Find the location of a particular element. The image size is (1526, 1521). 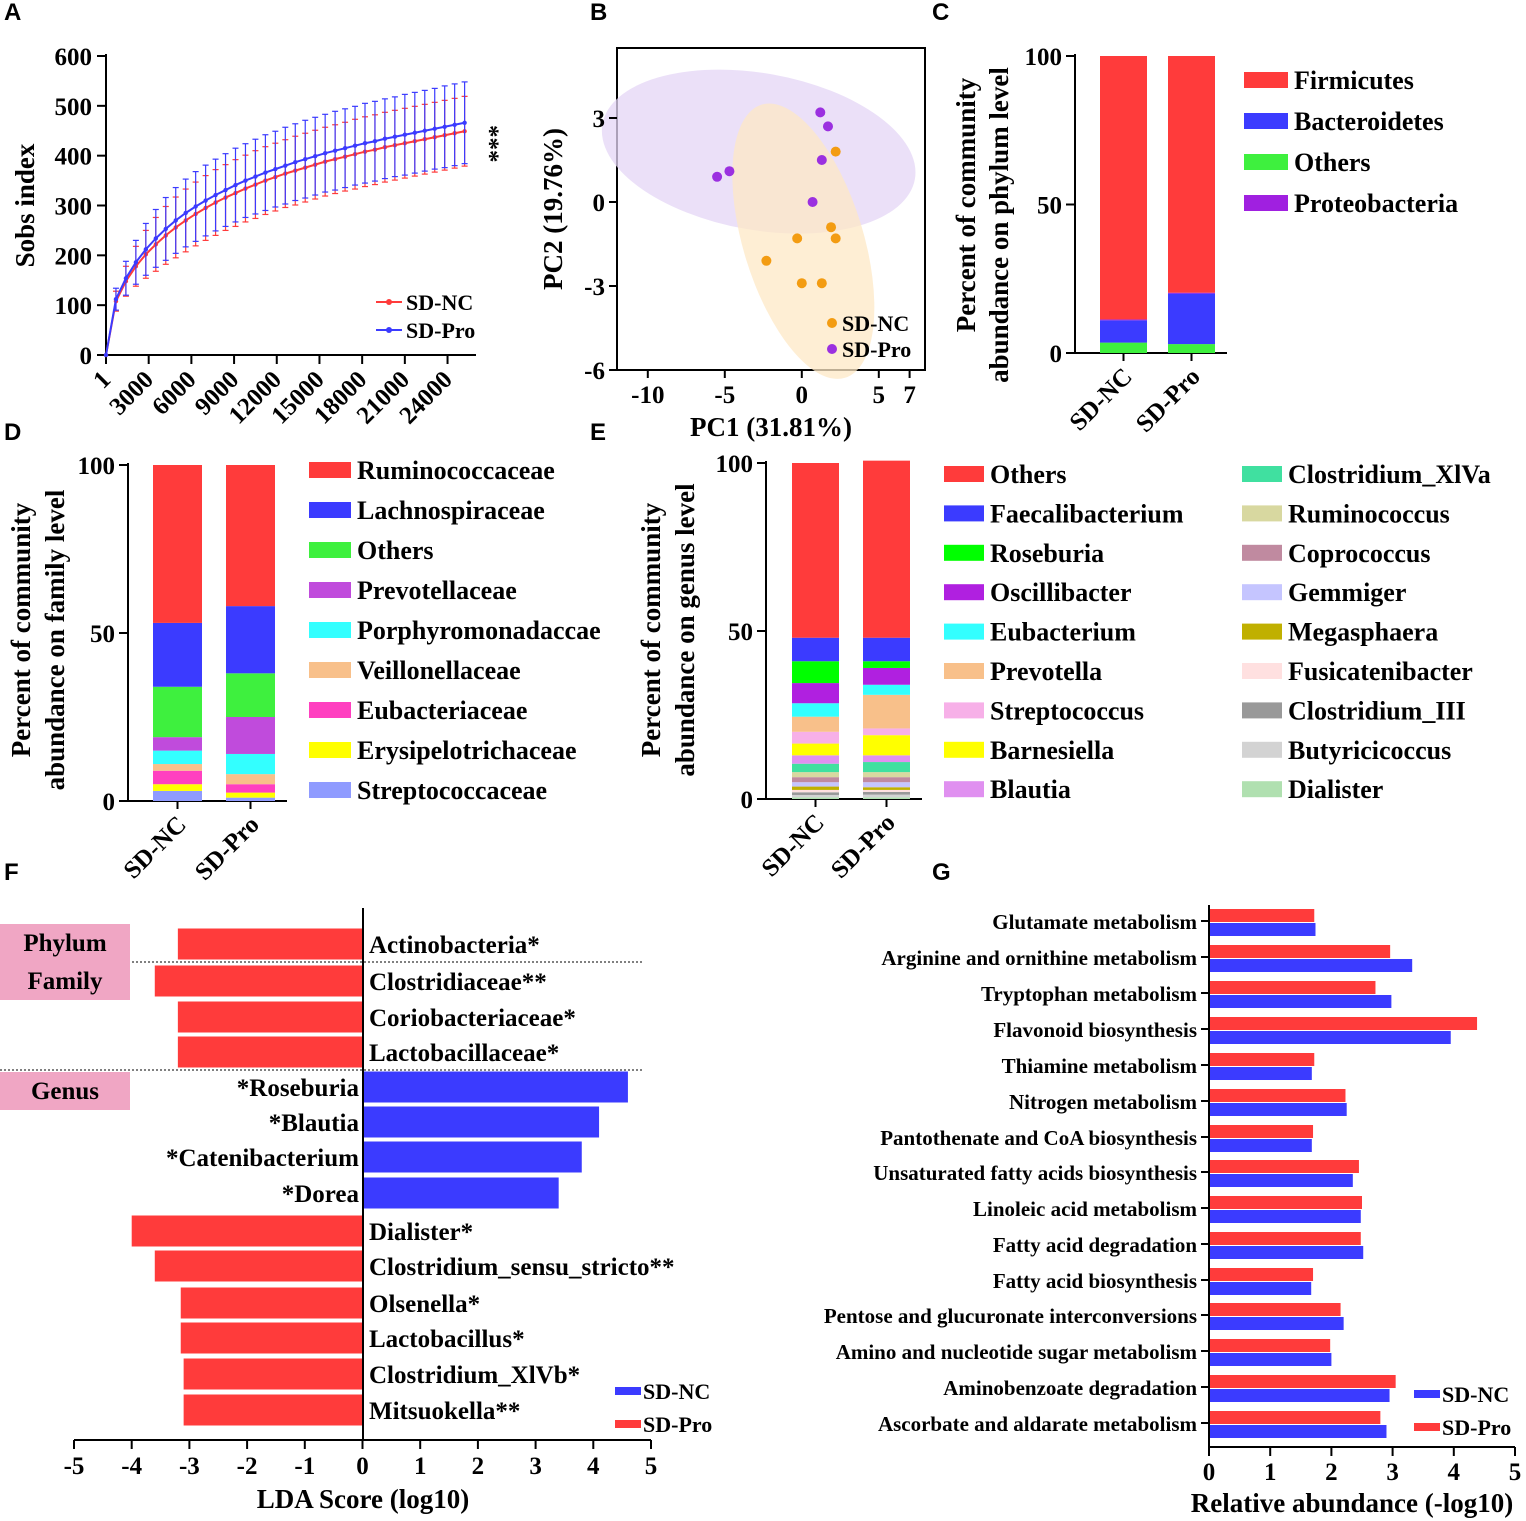

panel-letter-g: G is located at coordinates (941, 872).